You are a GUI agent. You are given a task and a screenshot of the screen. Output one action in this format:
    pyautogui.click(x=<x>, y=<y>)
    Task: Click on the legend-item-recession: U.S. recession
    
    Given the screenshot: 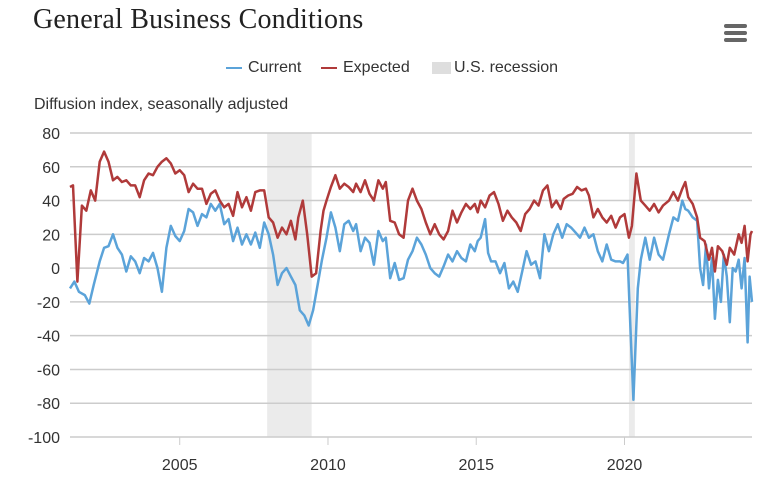 What is the action you would take?
    pyautogui.click(x=495, y=68)
    